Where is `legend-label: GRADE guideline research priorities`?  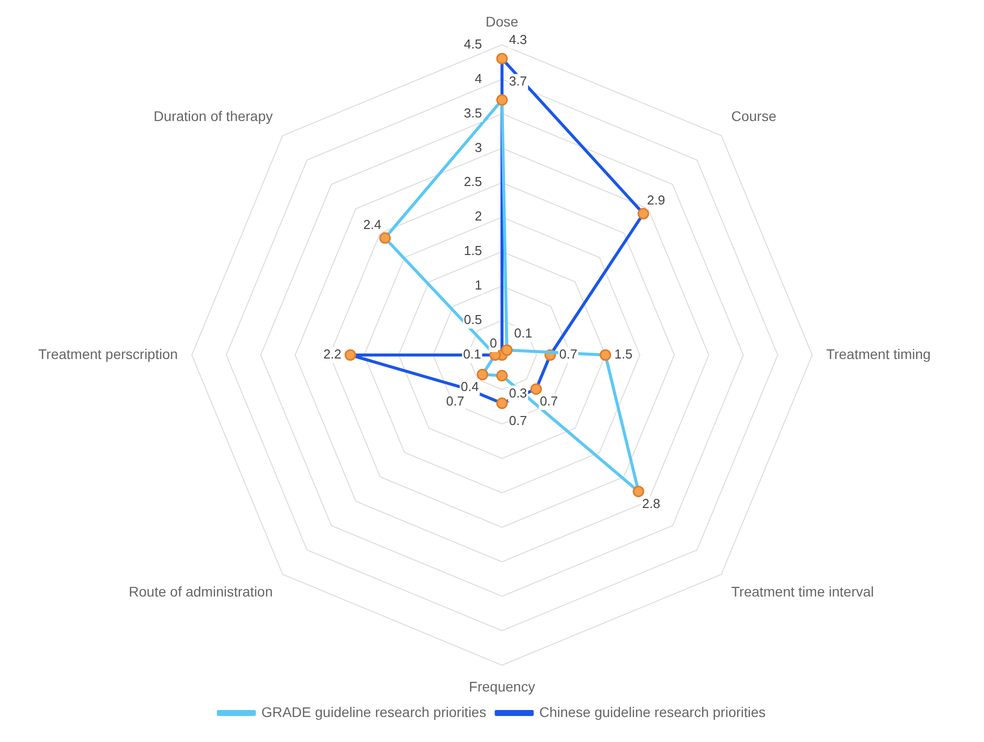
legend-label: GRADE guideline research priorities is located at coordinates (373, 712).